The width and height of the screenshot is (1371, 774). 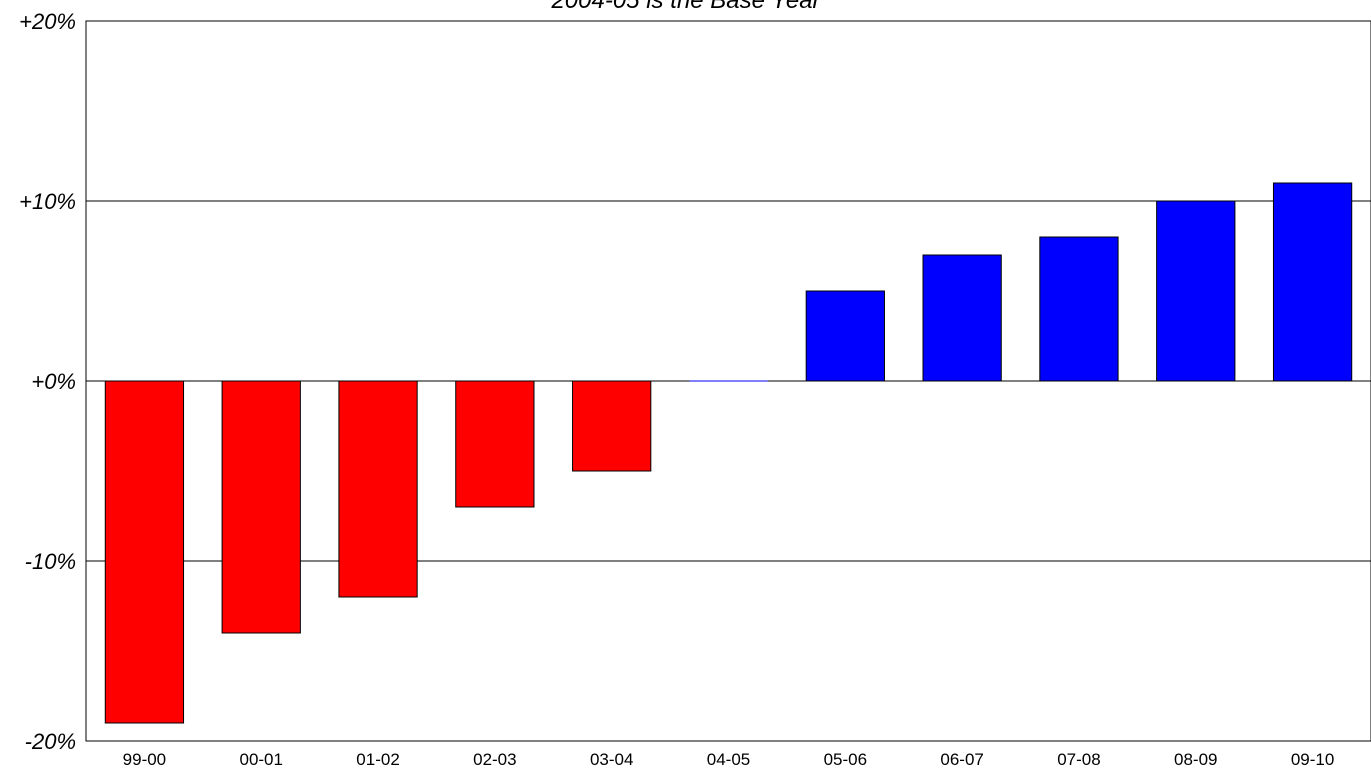 I want to click on y-tick-label: -20%, so click(x=50, y=741).